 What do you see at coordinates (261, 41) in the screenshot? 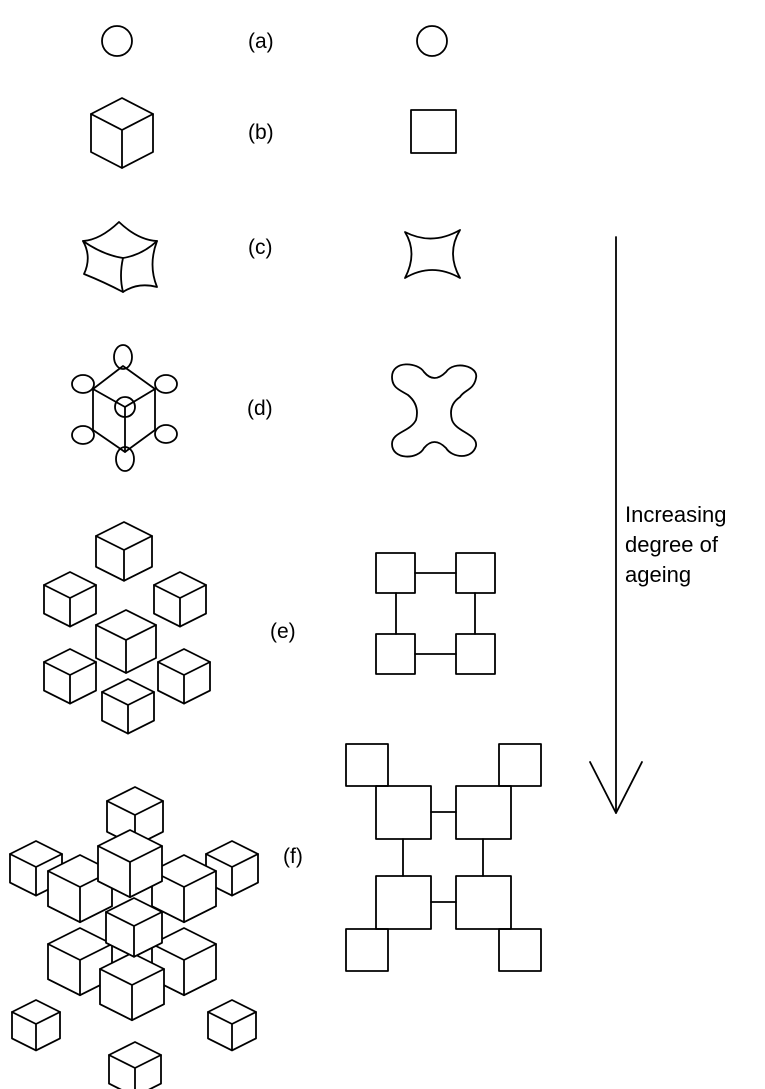
I see `stage-a-label: (a)` at bounding box center [261, 41].